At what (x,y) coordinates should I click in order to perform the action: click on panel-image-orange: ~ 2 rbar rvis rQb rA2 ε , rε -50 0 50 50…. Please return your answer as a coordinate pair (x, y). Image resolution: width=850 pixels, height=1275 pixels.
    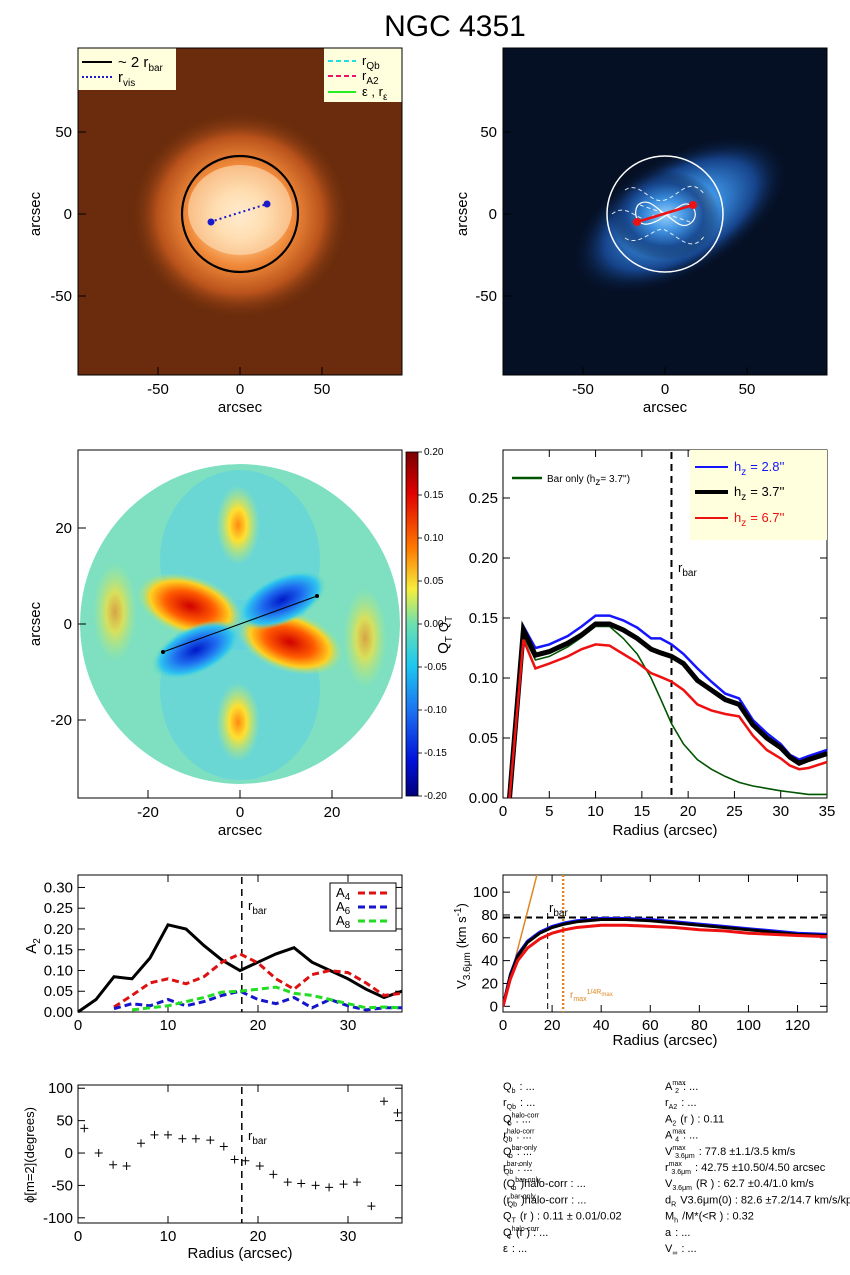
    Looking at the image, I should click on (215, 231).